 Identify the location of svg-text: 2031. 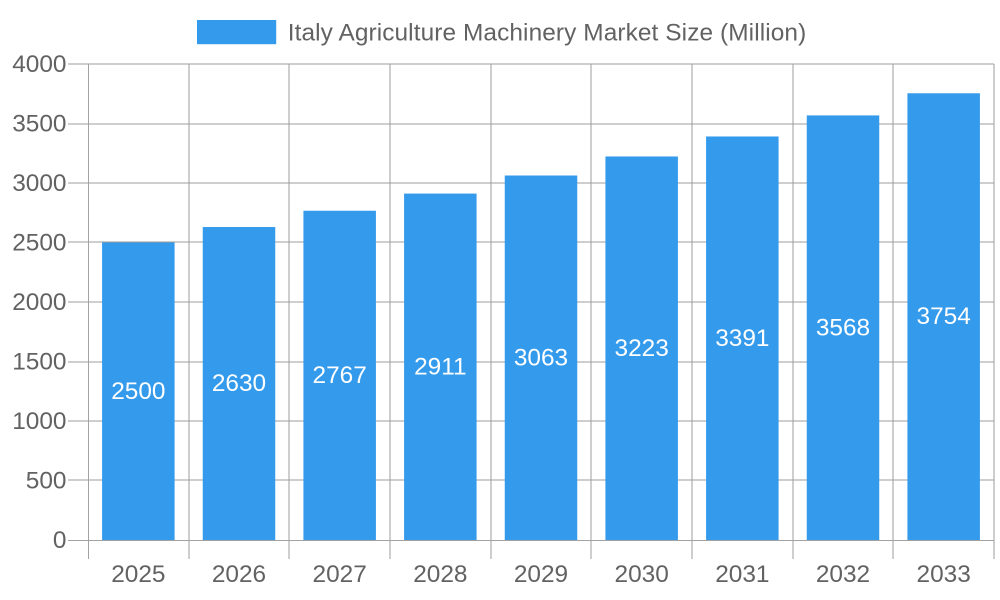
(742, 574).